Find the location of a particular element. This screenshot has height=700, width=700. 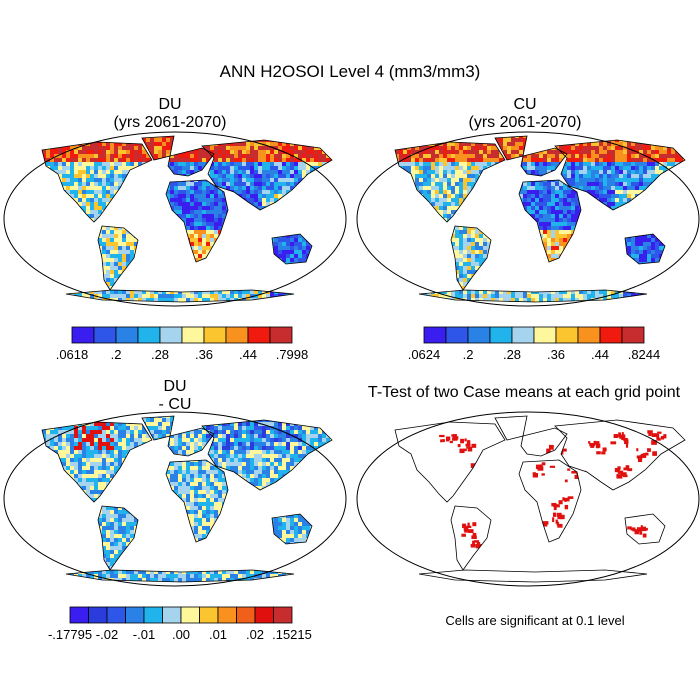

colorbar-tick-label: .0618 is located at coordinates (72, 354).